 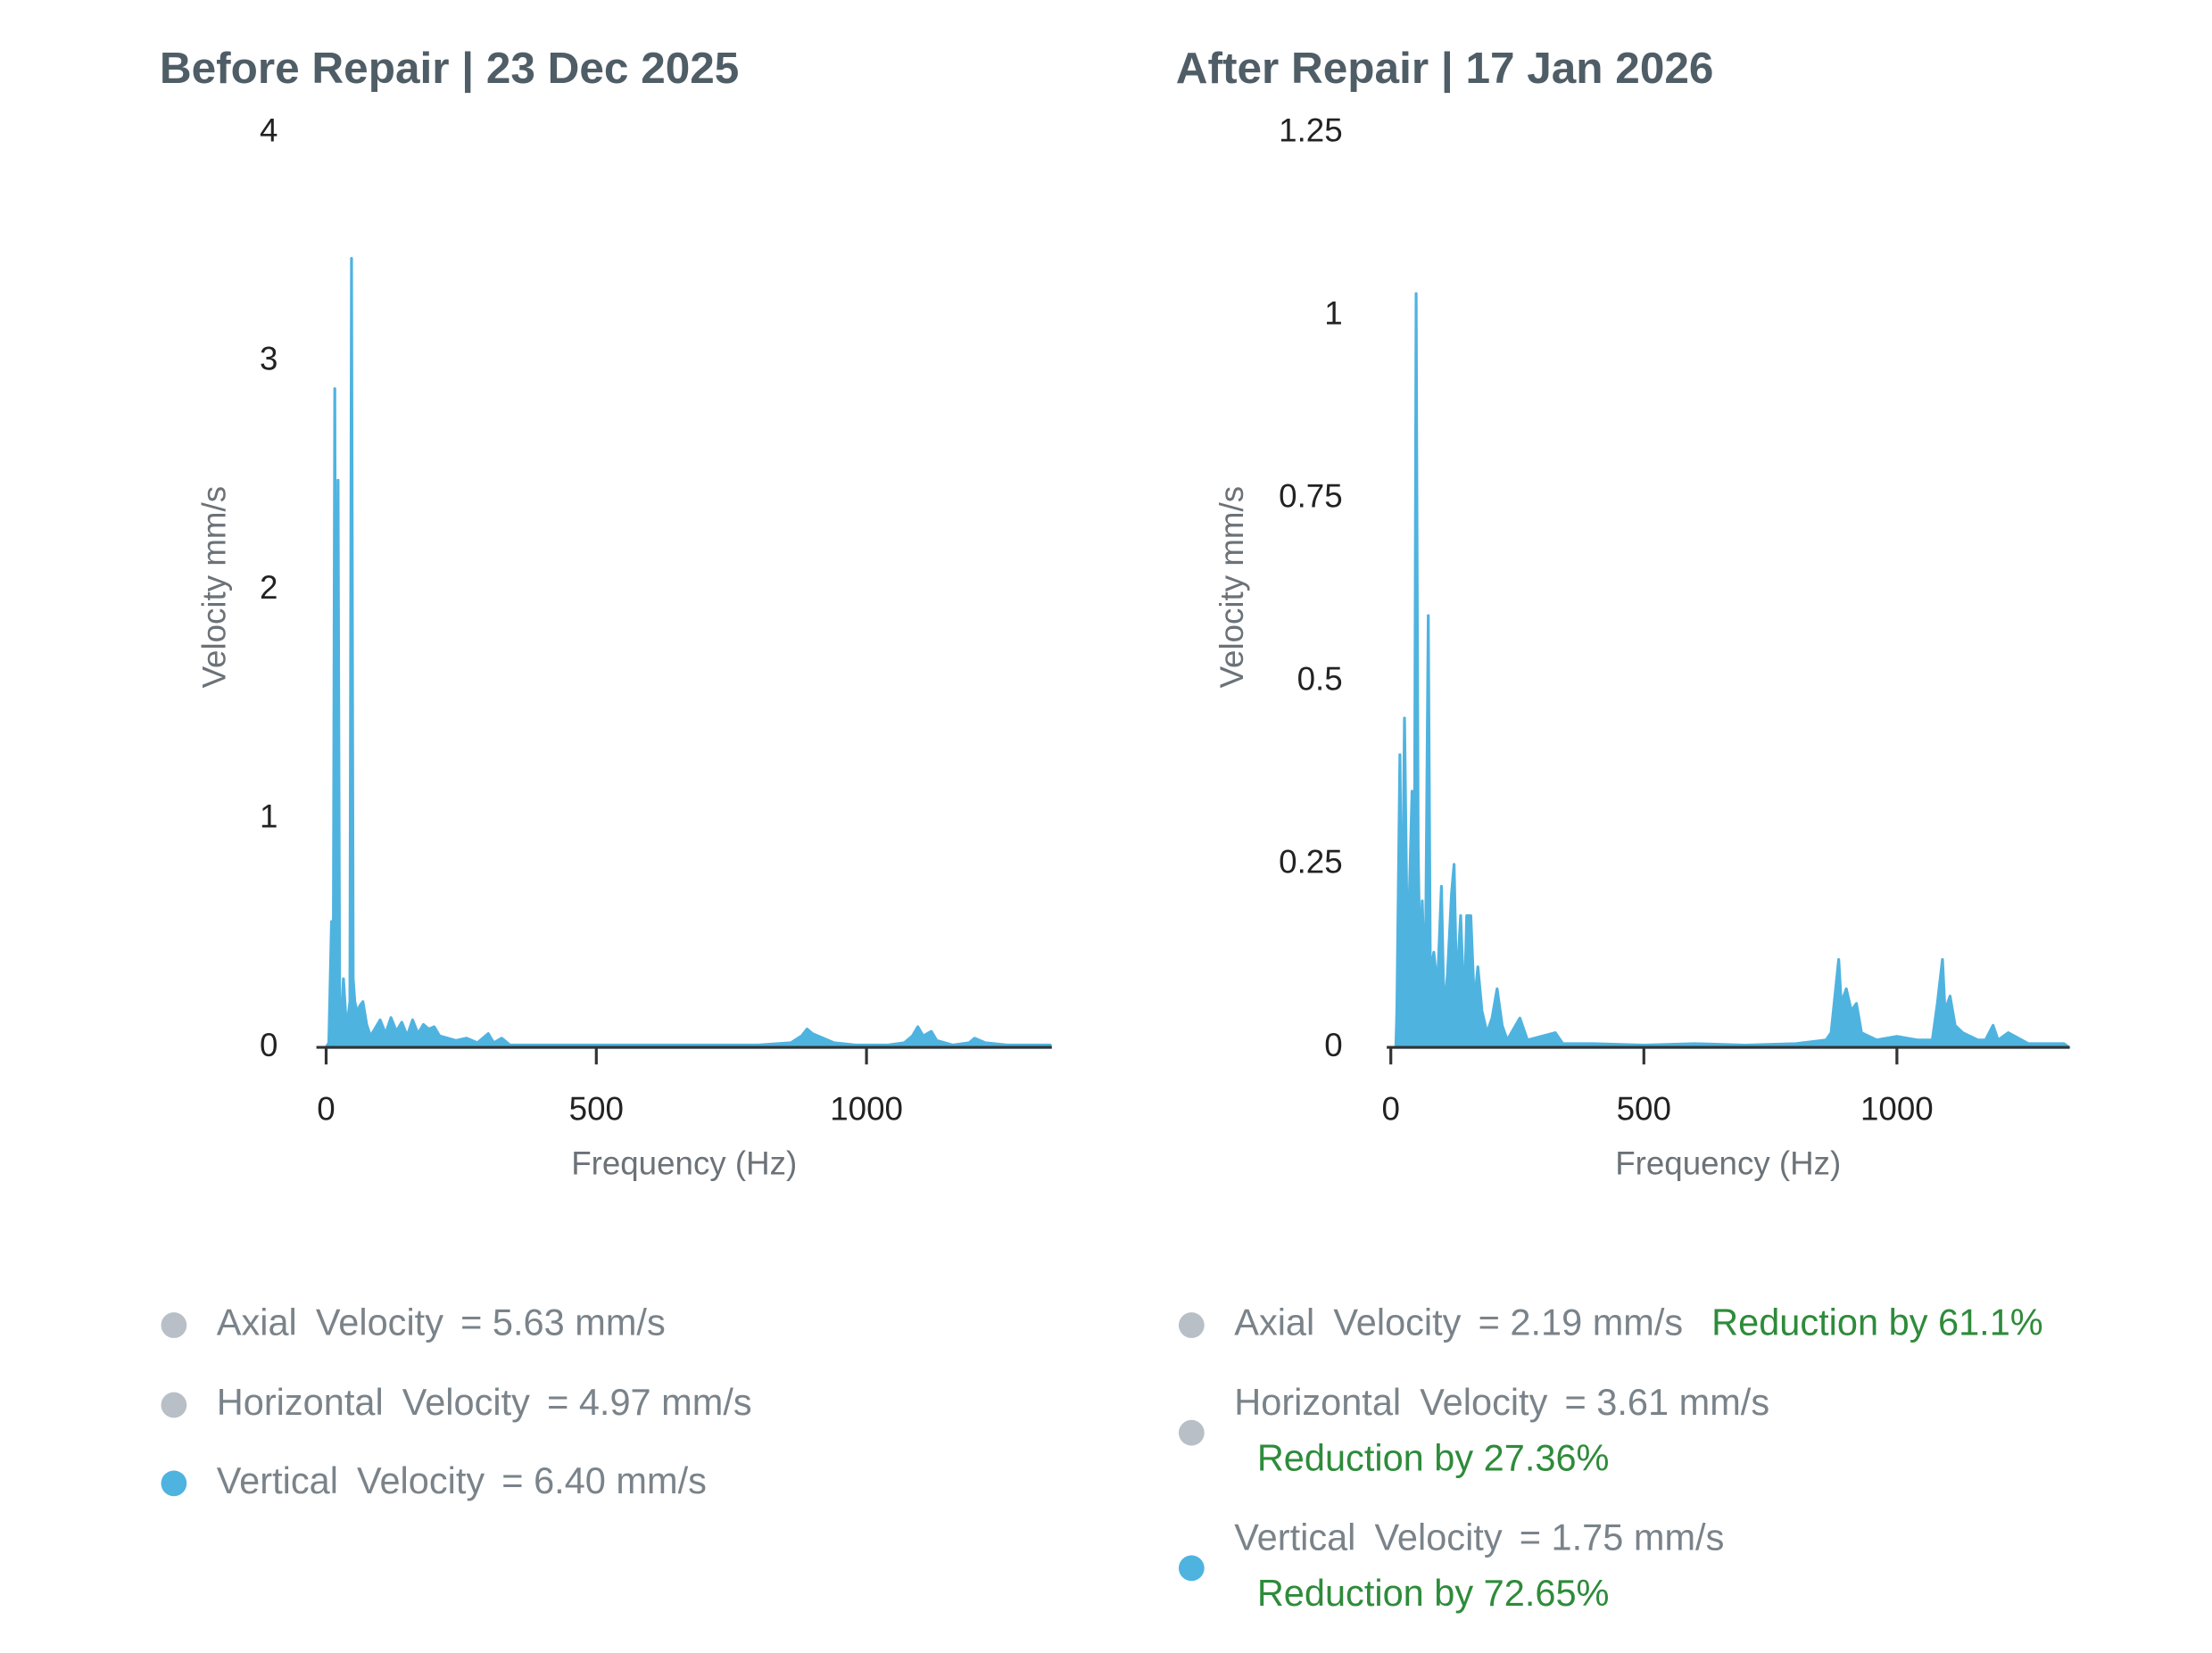 I want to click on chart-title: Before Repair | 23 Dec 2025, so click(x=450, y=69).